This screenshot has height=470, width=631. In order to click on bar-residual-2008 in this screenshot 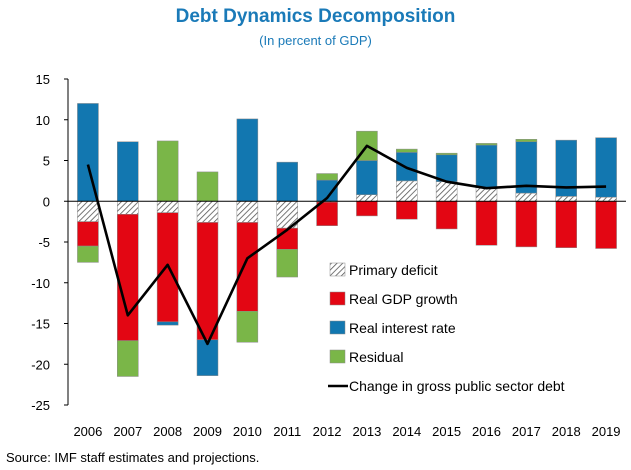, I will do `click(167, 171)`.